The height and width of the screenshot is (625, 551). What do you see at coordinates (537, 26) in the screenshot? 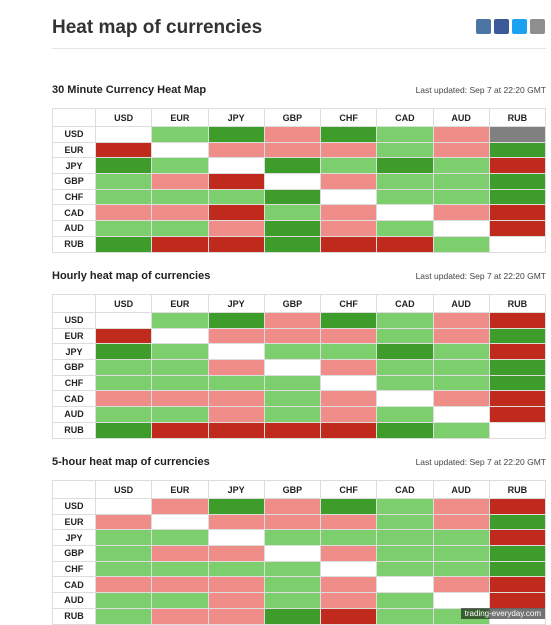
I see `email-share` at bounding box center [537, 26].